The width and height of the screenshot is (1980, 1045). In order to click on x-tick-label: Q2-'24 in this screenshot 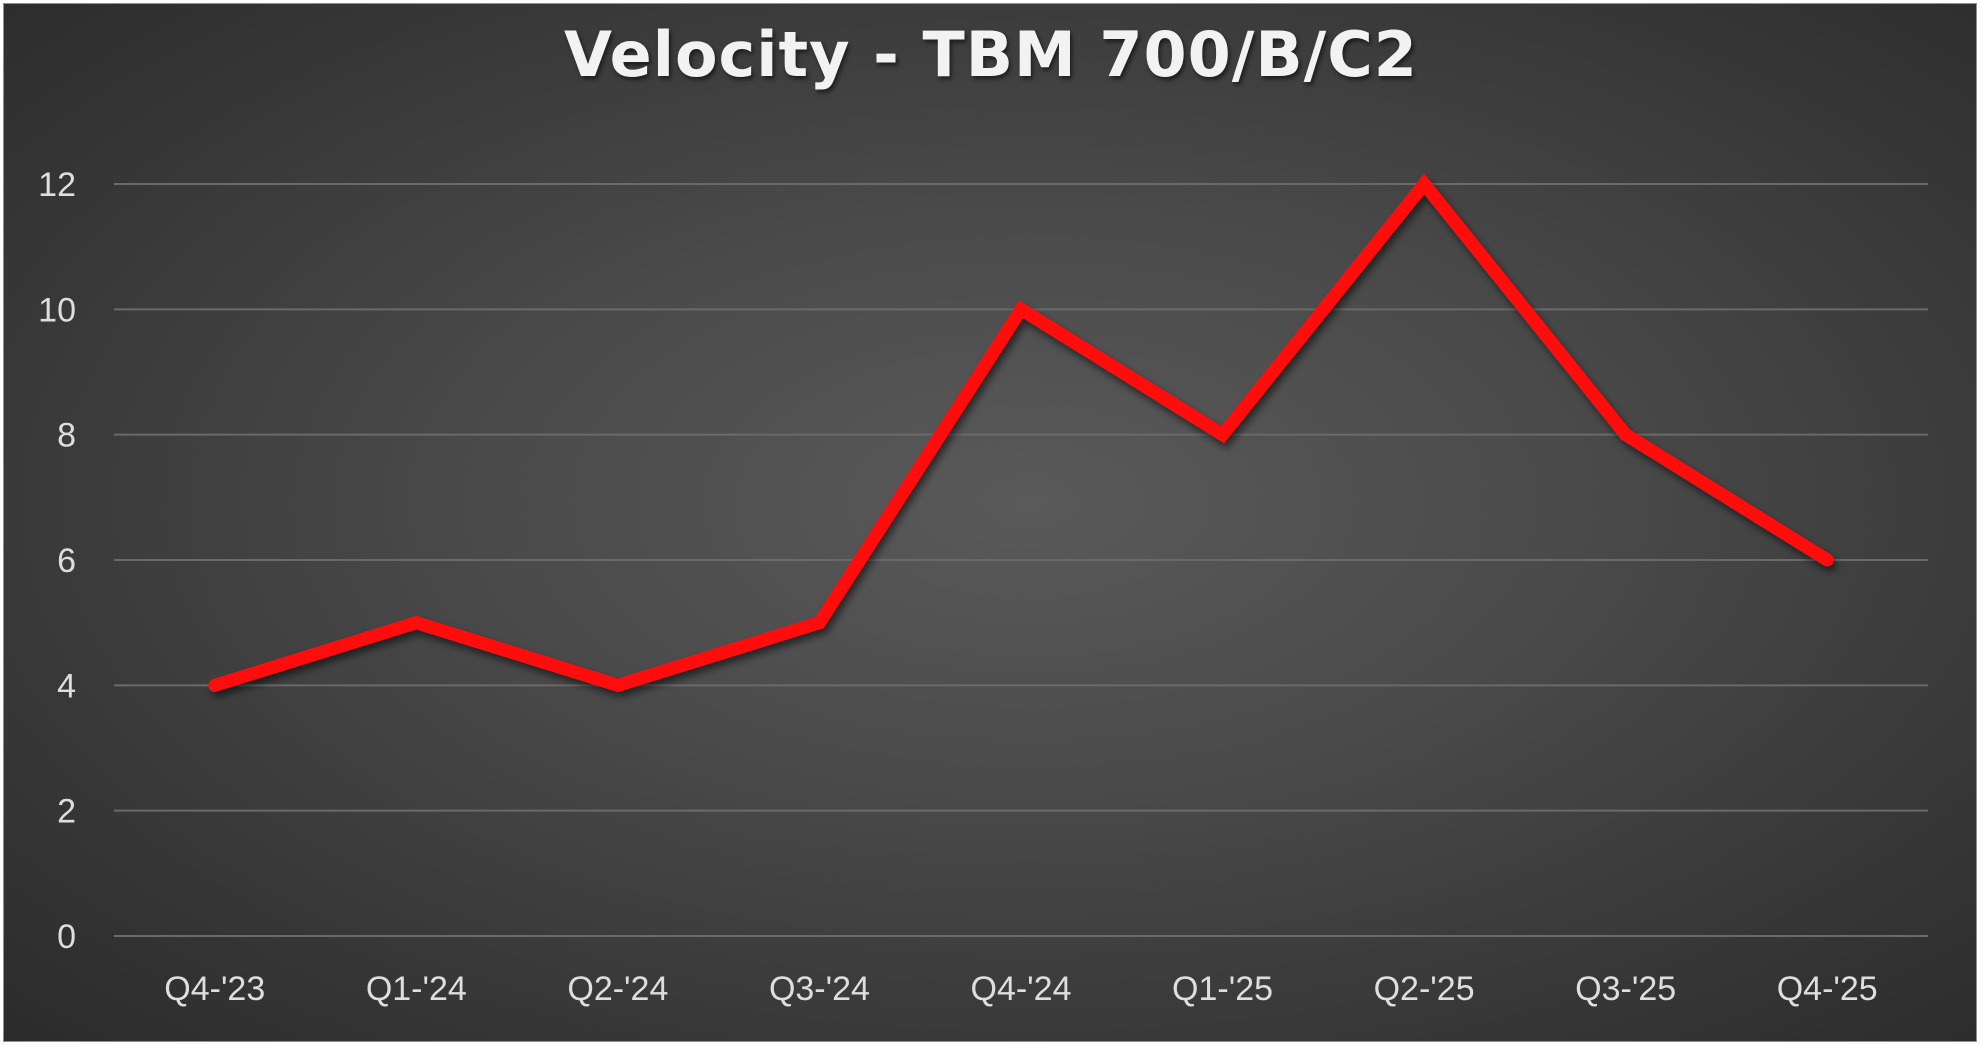, I will do `click(617, 989)`.